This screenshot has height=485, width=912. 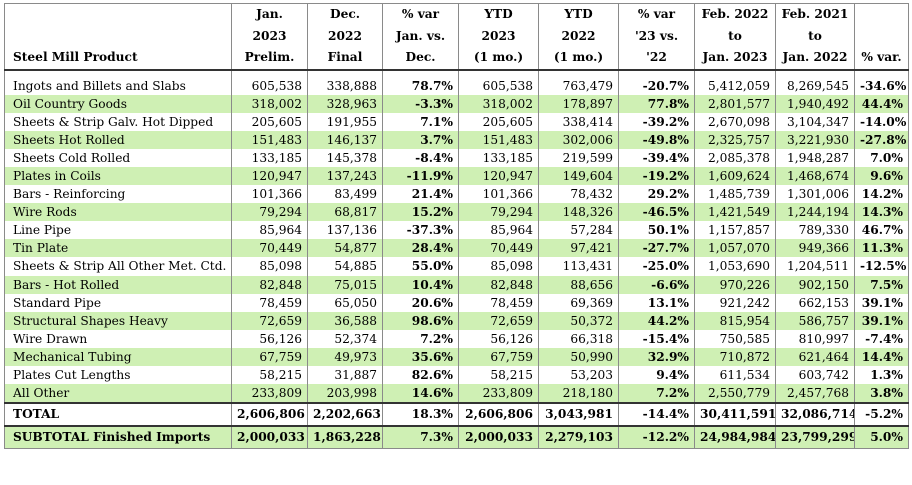 What do you see at coordinates (118, 248) in the screenshot?
I see `product-name-cell: Tin Plate` at bounding box center [118, 248].